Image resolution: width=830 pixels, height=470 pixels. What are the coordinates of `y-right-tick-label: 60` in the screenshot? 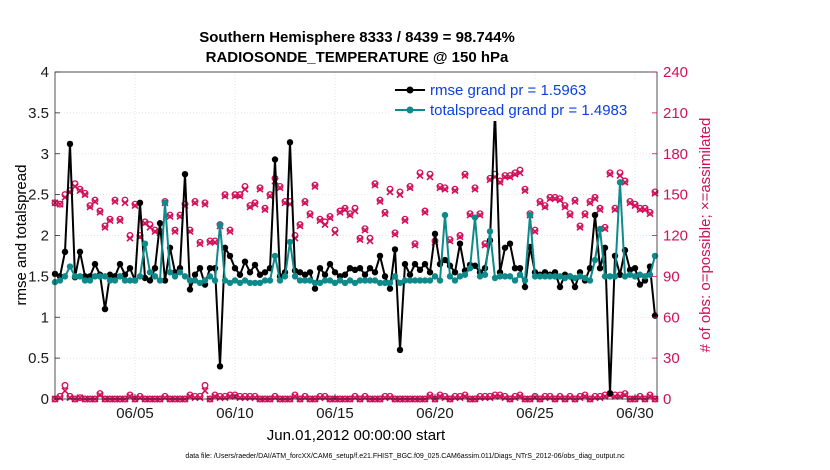 It's located at (671, 317).